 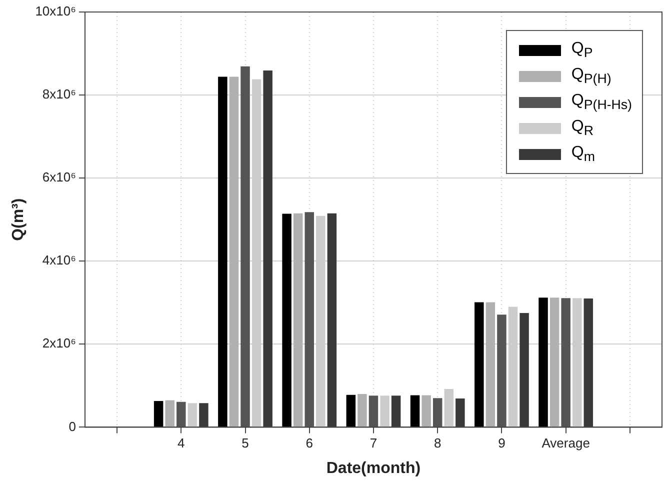 I want to click on y-tick-label: 2x10⁶, so click(x=59, y=343).